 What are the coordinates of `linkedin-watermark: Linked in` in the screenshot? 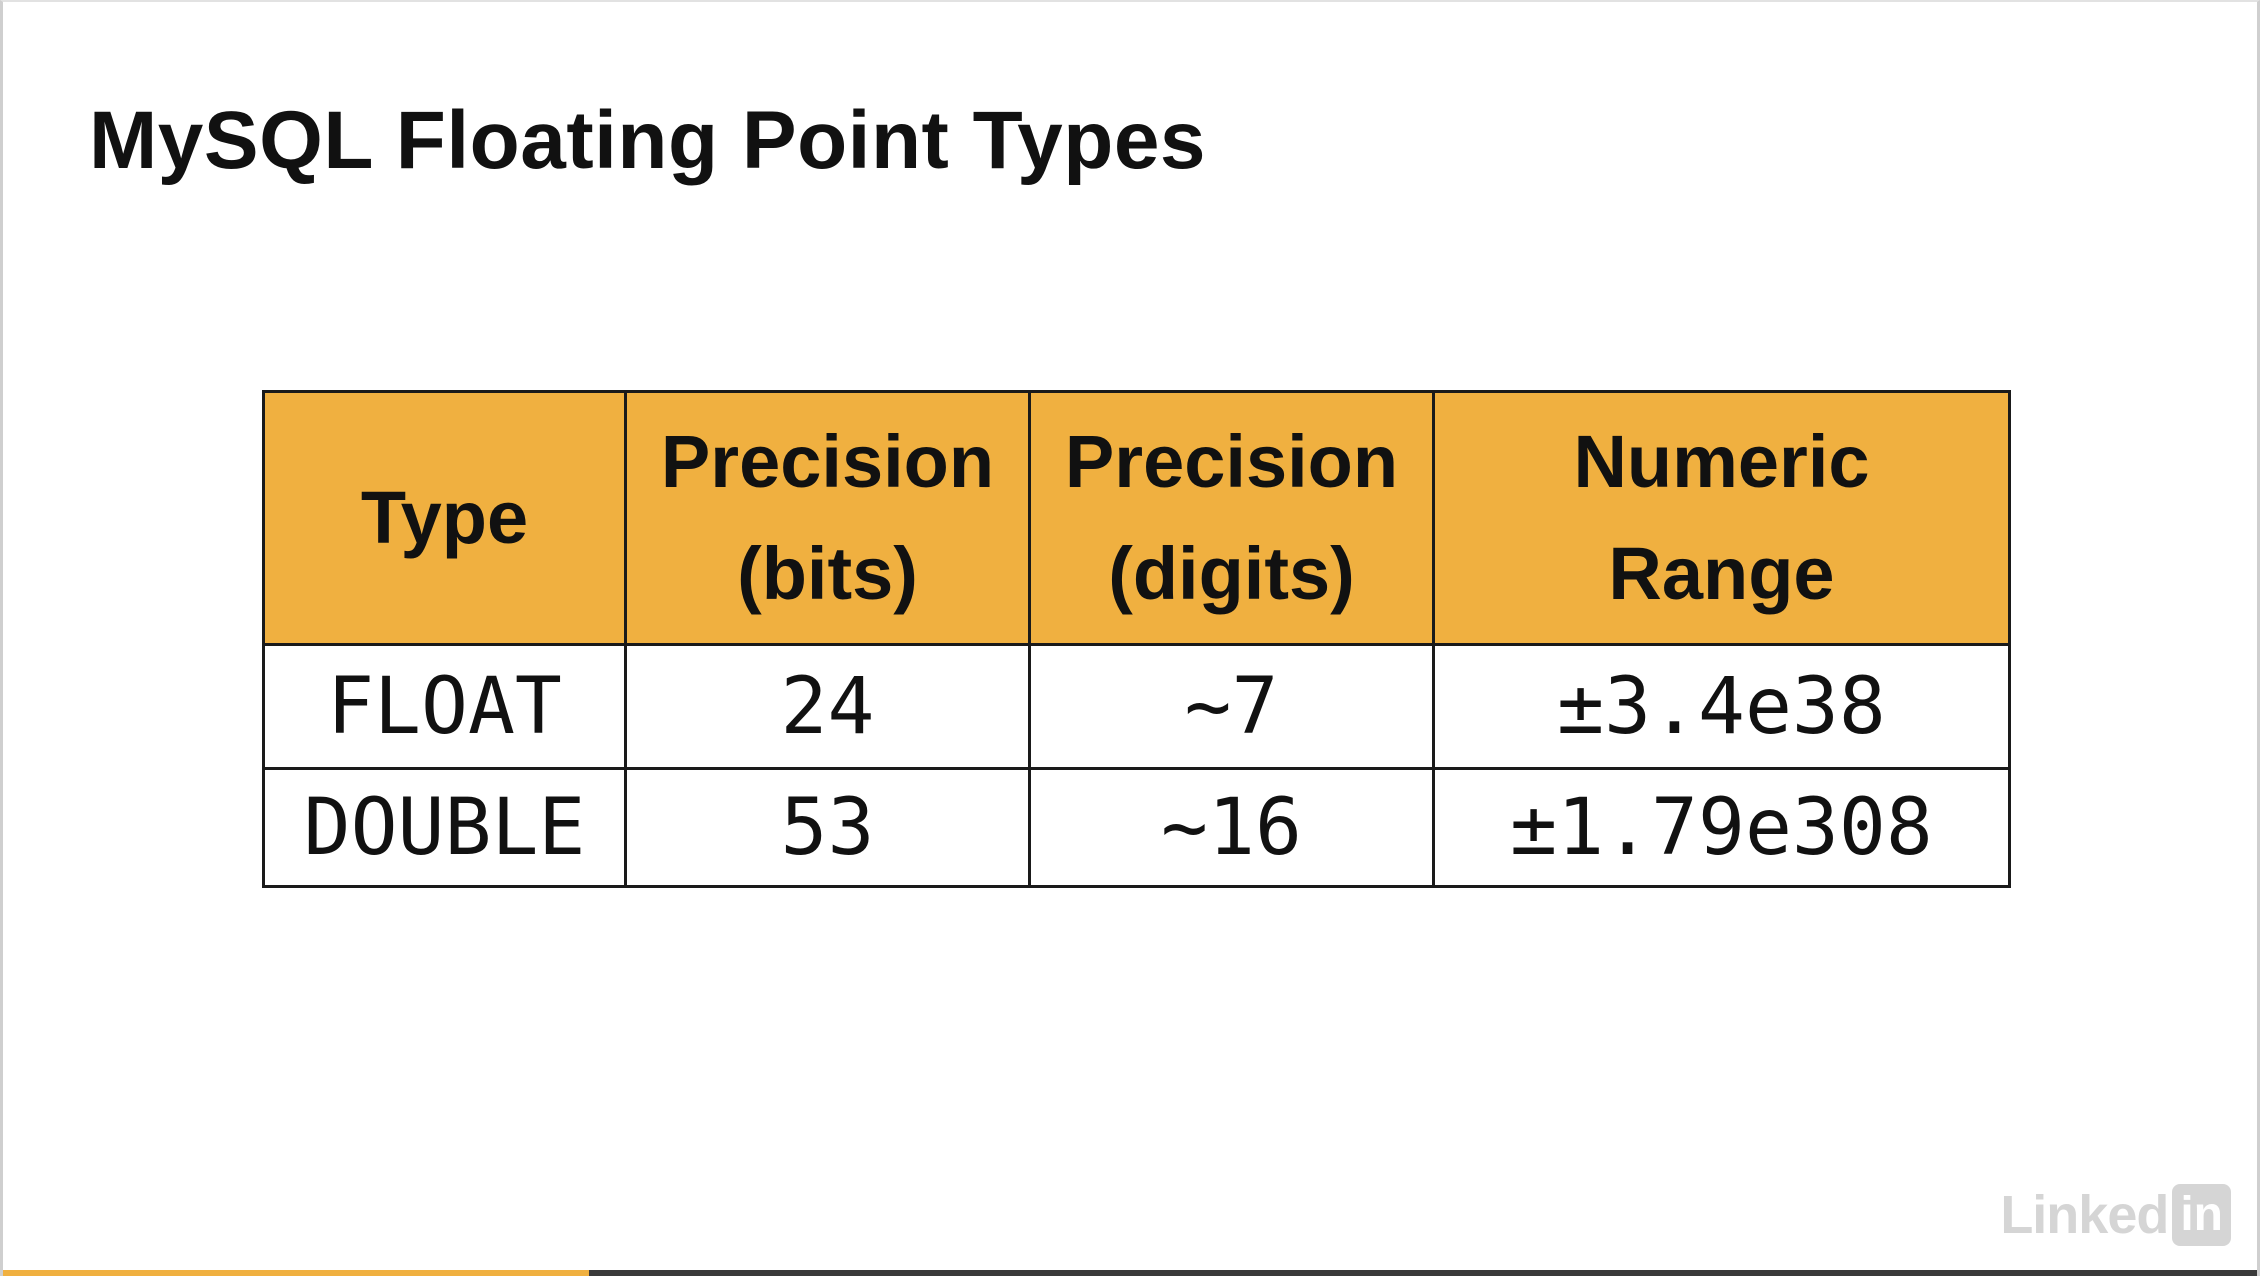 It's located at (2115, 1215).